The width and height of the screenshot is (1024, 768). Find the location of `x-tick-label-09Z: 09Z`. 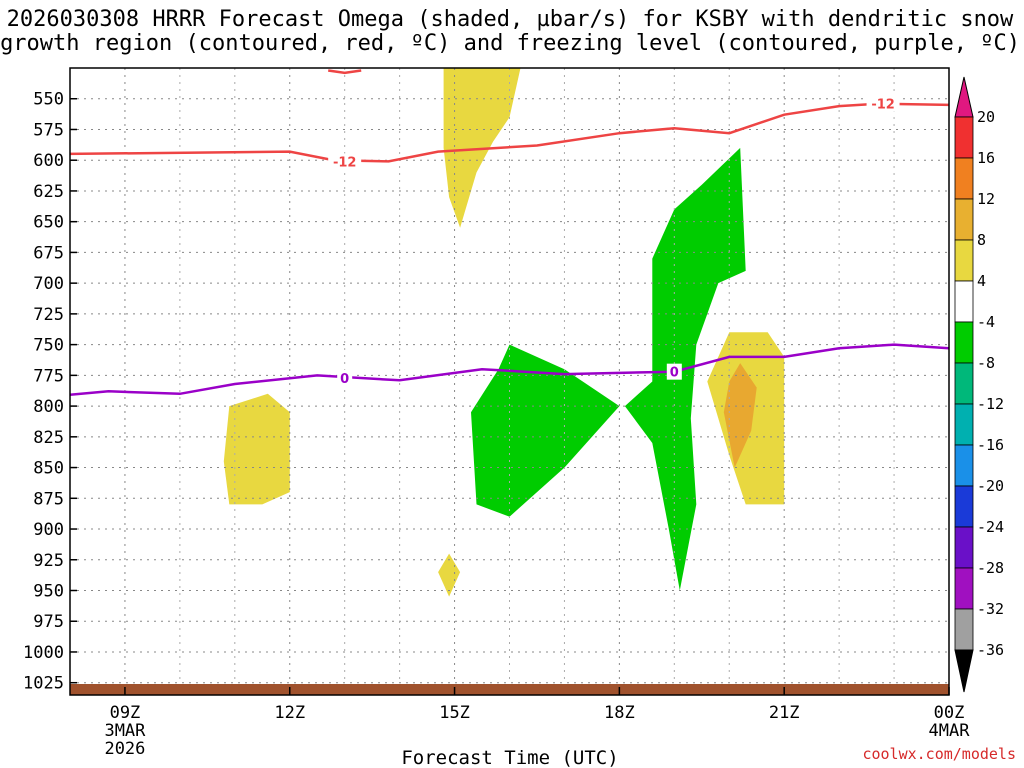

x-tick-label-09Z: 09Z is located at coordinates (125, 713).